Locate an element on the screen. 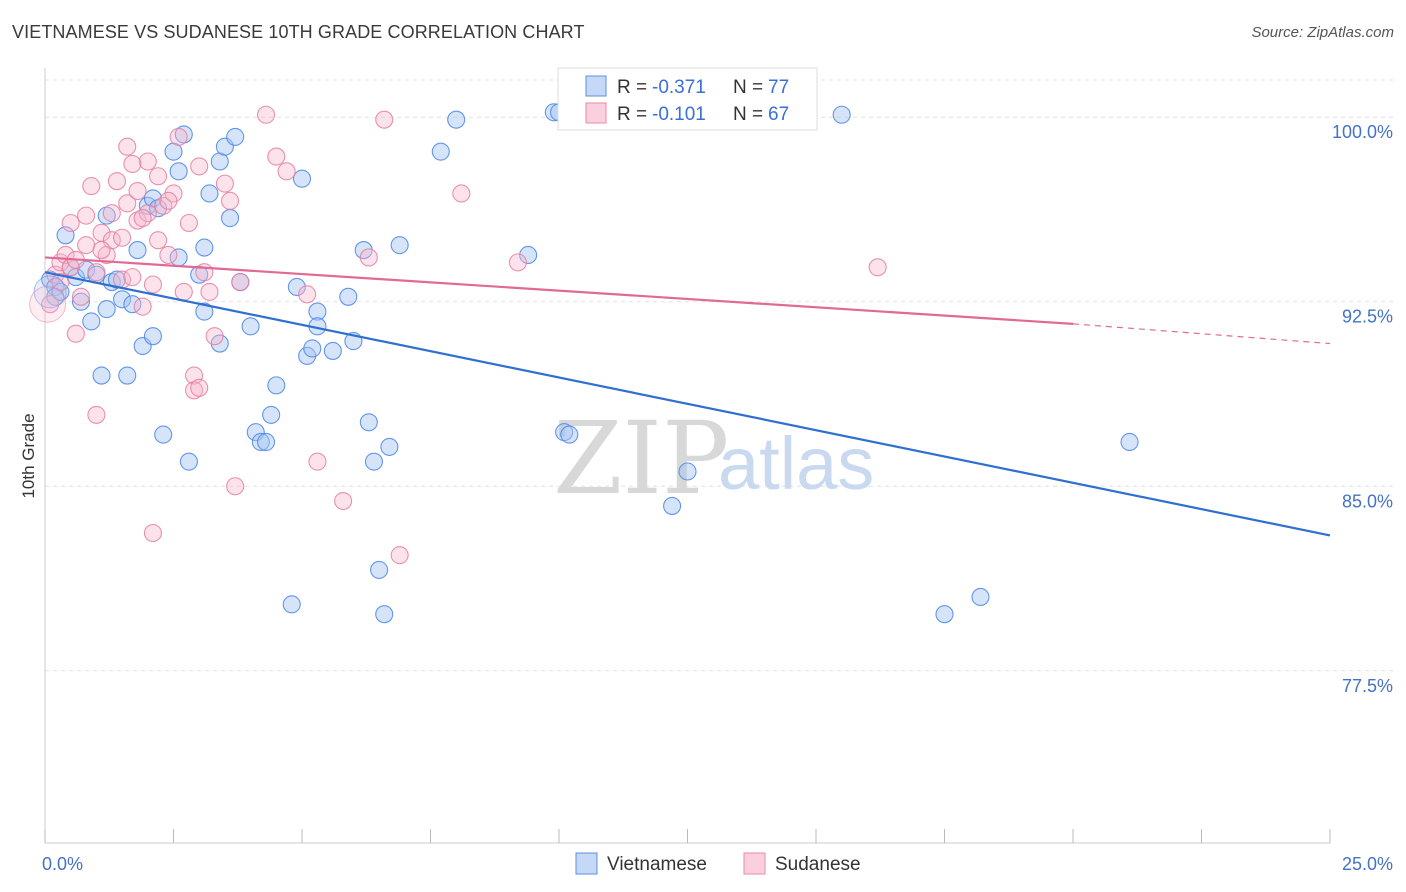 This screenshot has height=892, width=1406. series-name-sudanese: Sudanese is located at coordinates (818, 864).